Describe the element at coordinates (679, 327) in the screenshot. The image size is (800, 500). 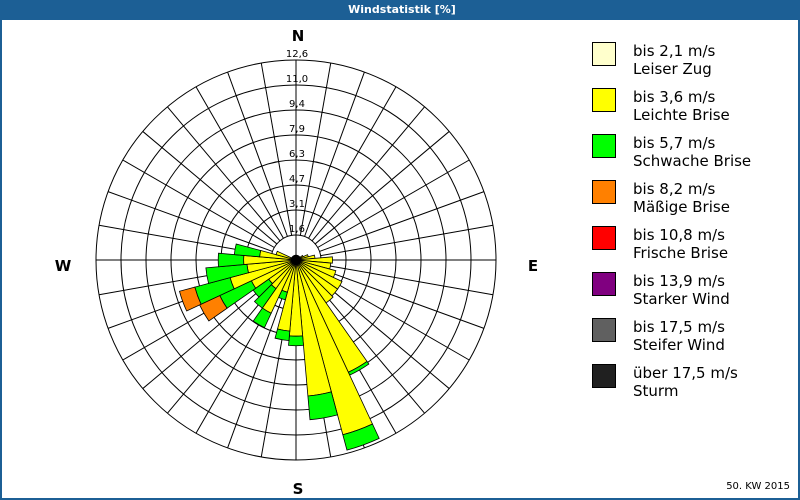
I see `legend-range: bis 17,5 m/s` at that location.